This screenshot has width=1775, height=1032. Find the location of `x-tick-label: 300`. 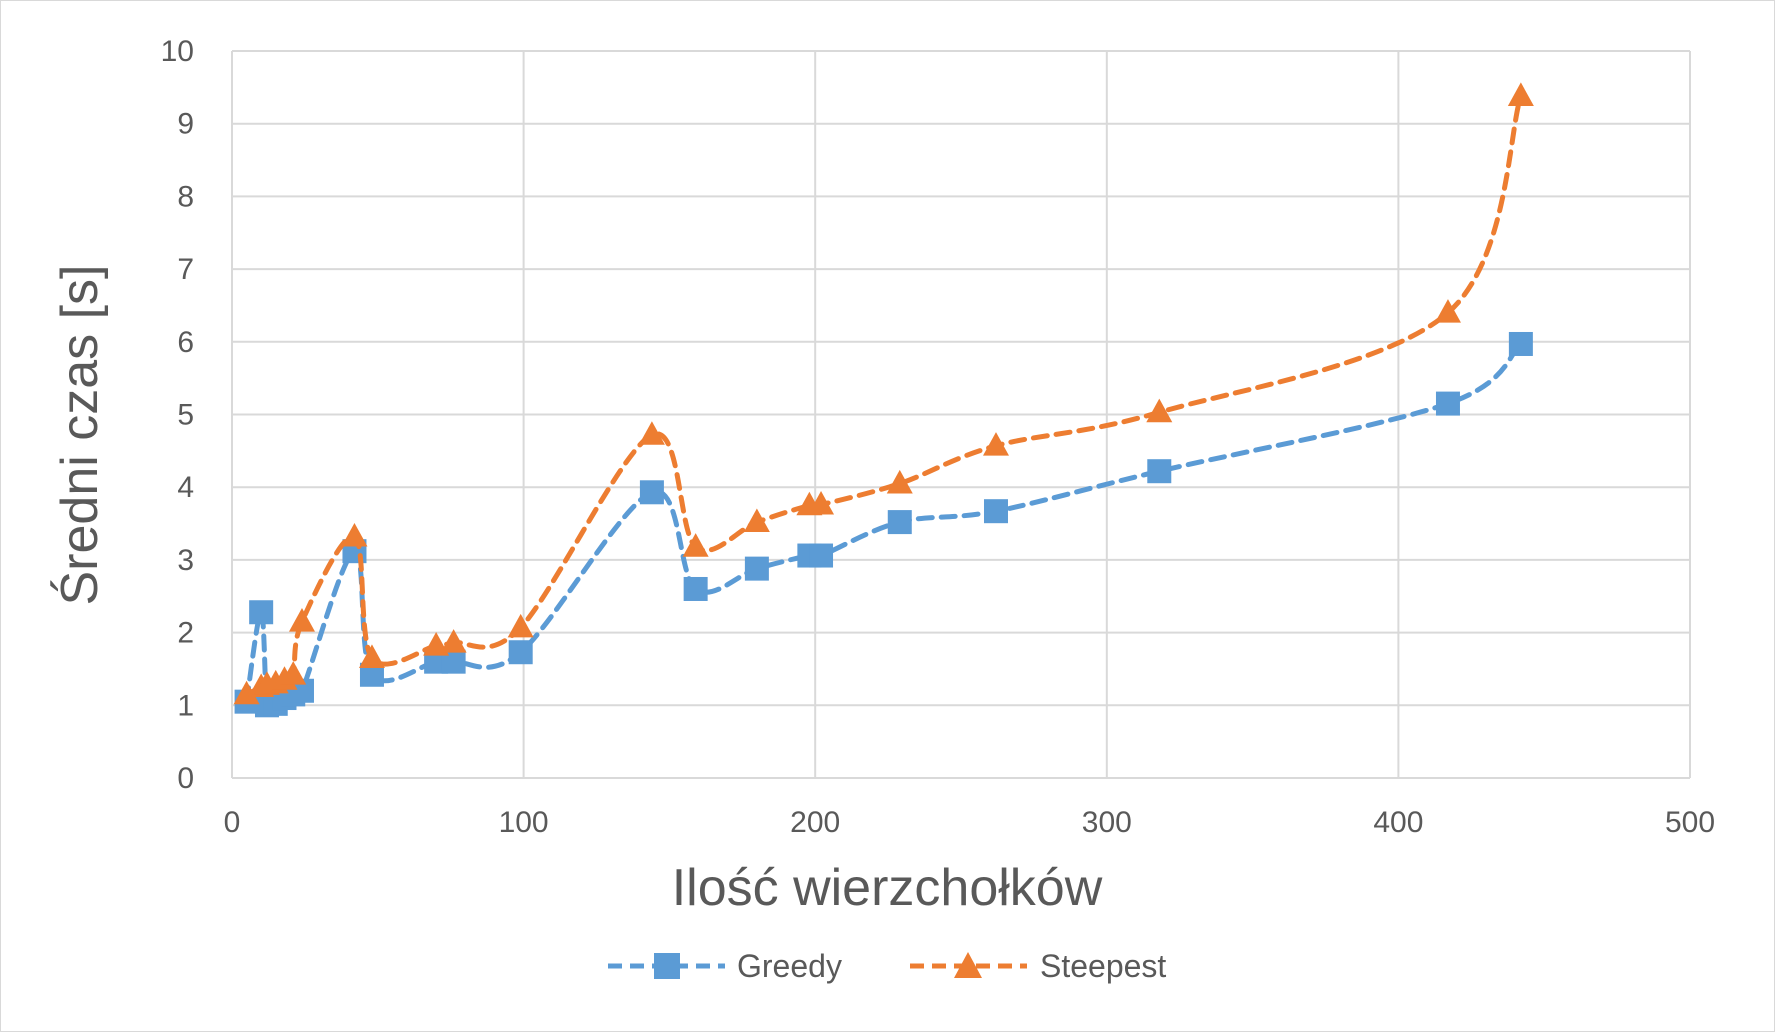

x-tick-label: 300 is located at coordinates (1107, 822).